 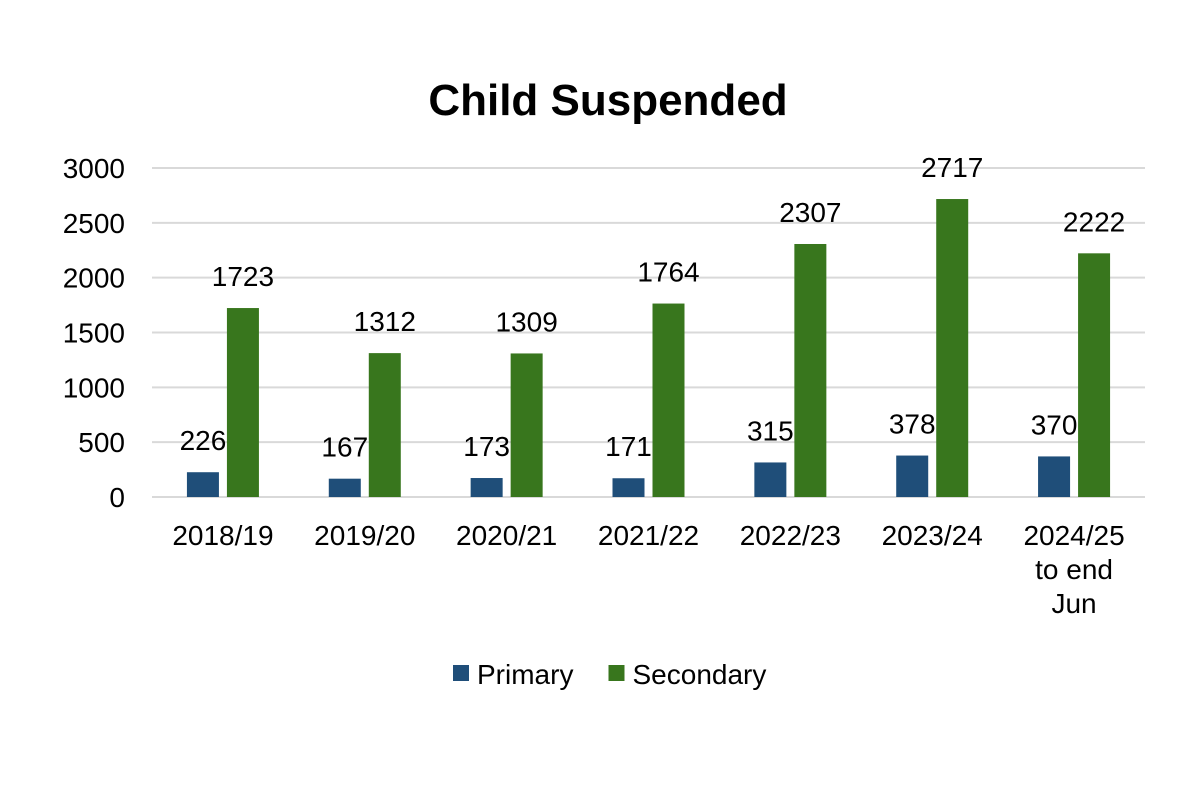 What do you see at coordinates (1073, 535) in the screenshot?
I see `x-category-label: 2024/25` at bounding box center [1073, 535].